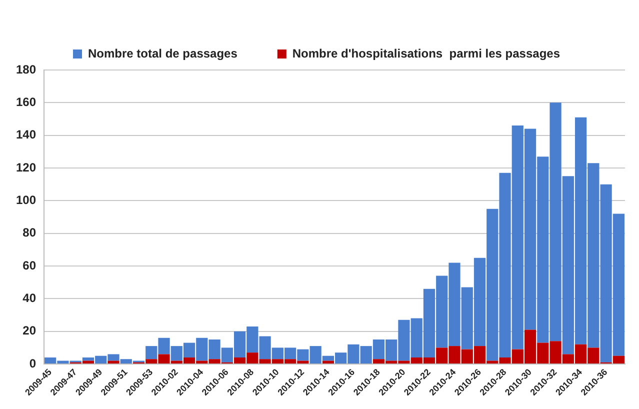  What do you see at coordinates (26, 101) in the screenshot?
I see `y-tick-label: 160` at bounding box center [26, 101].